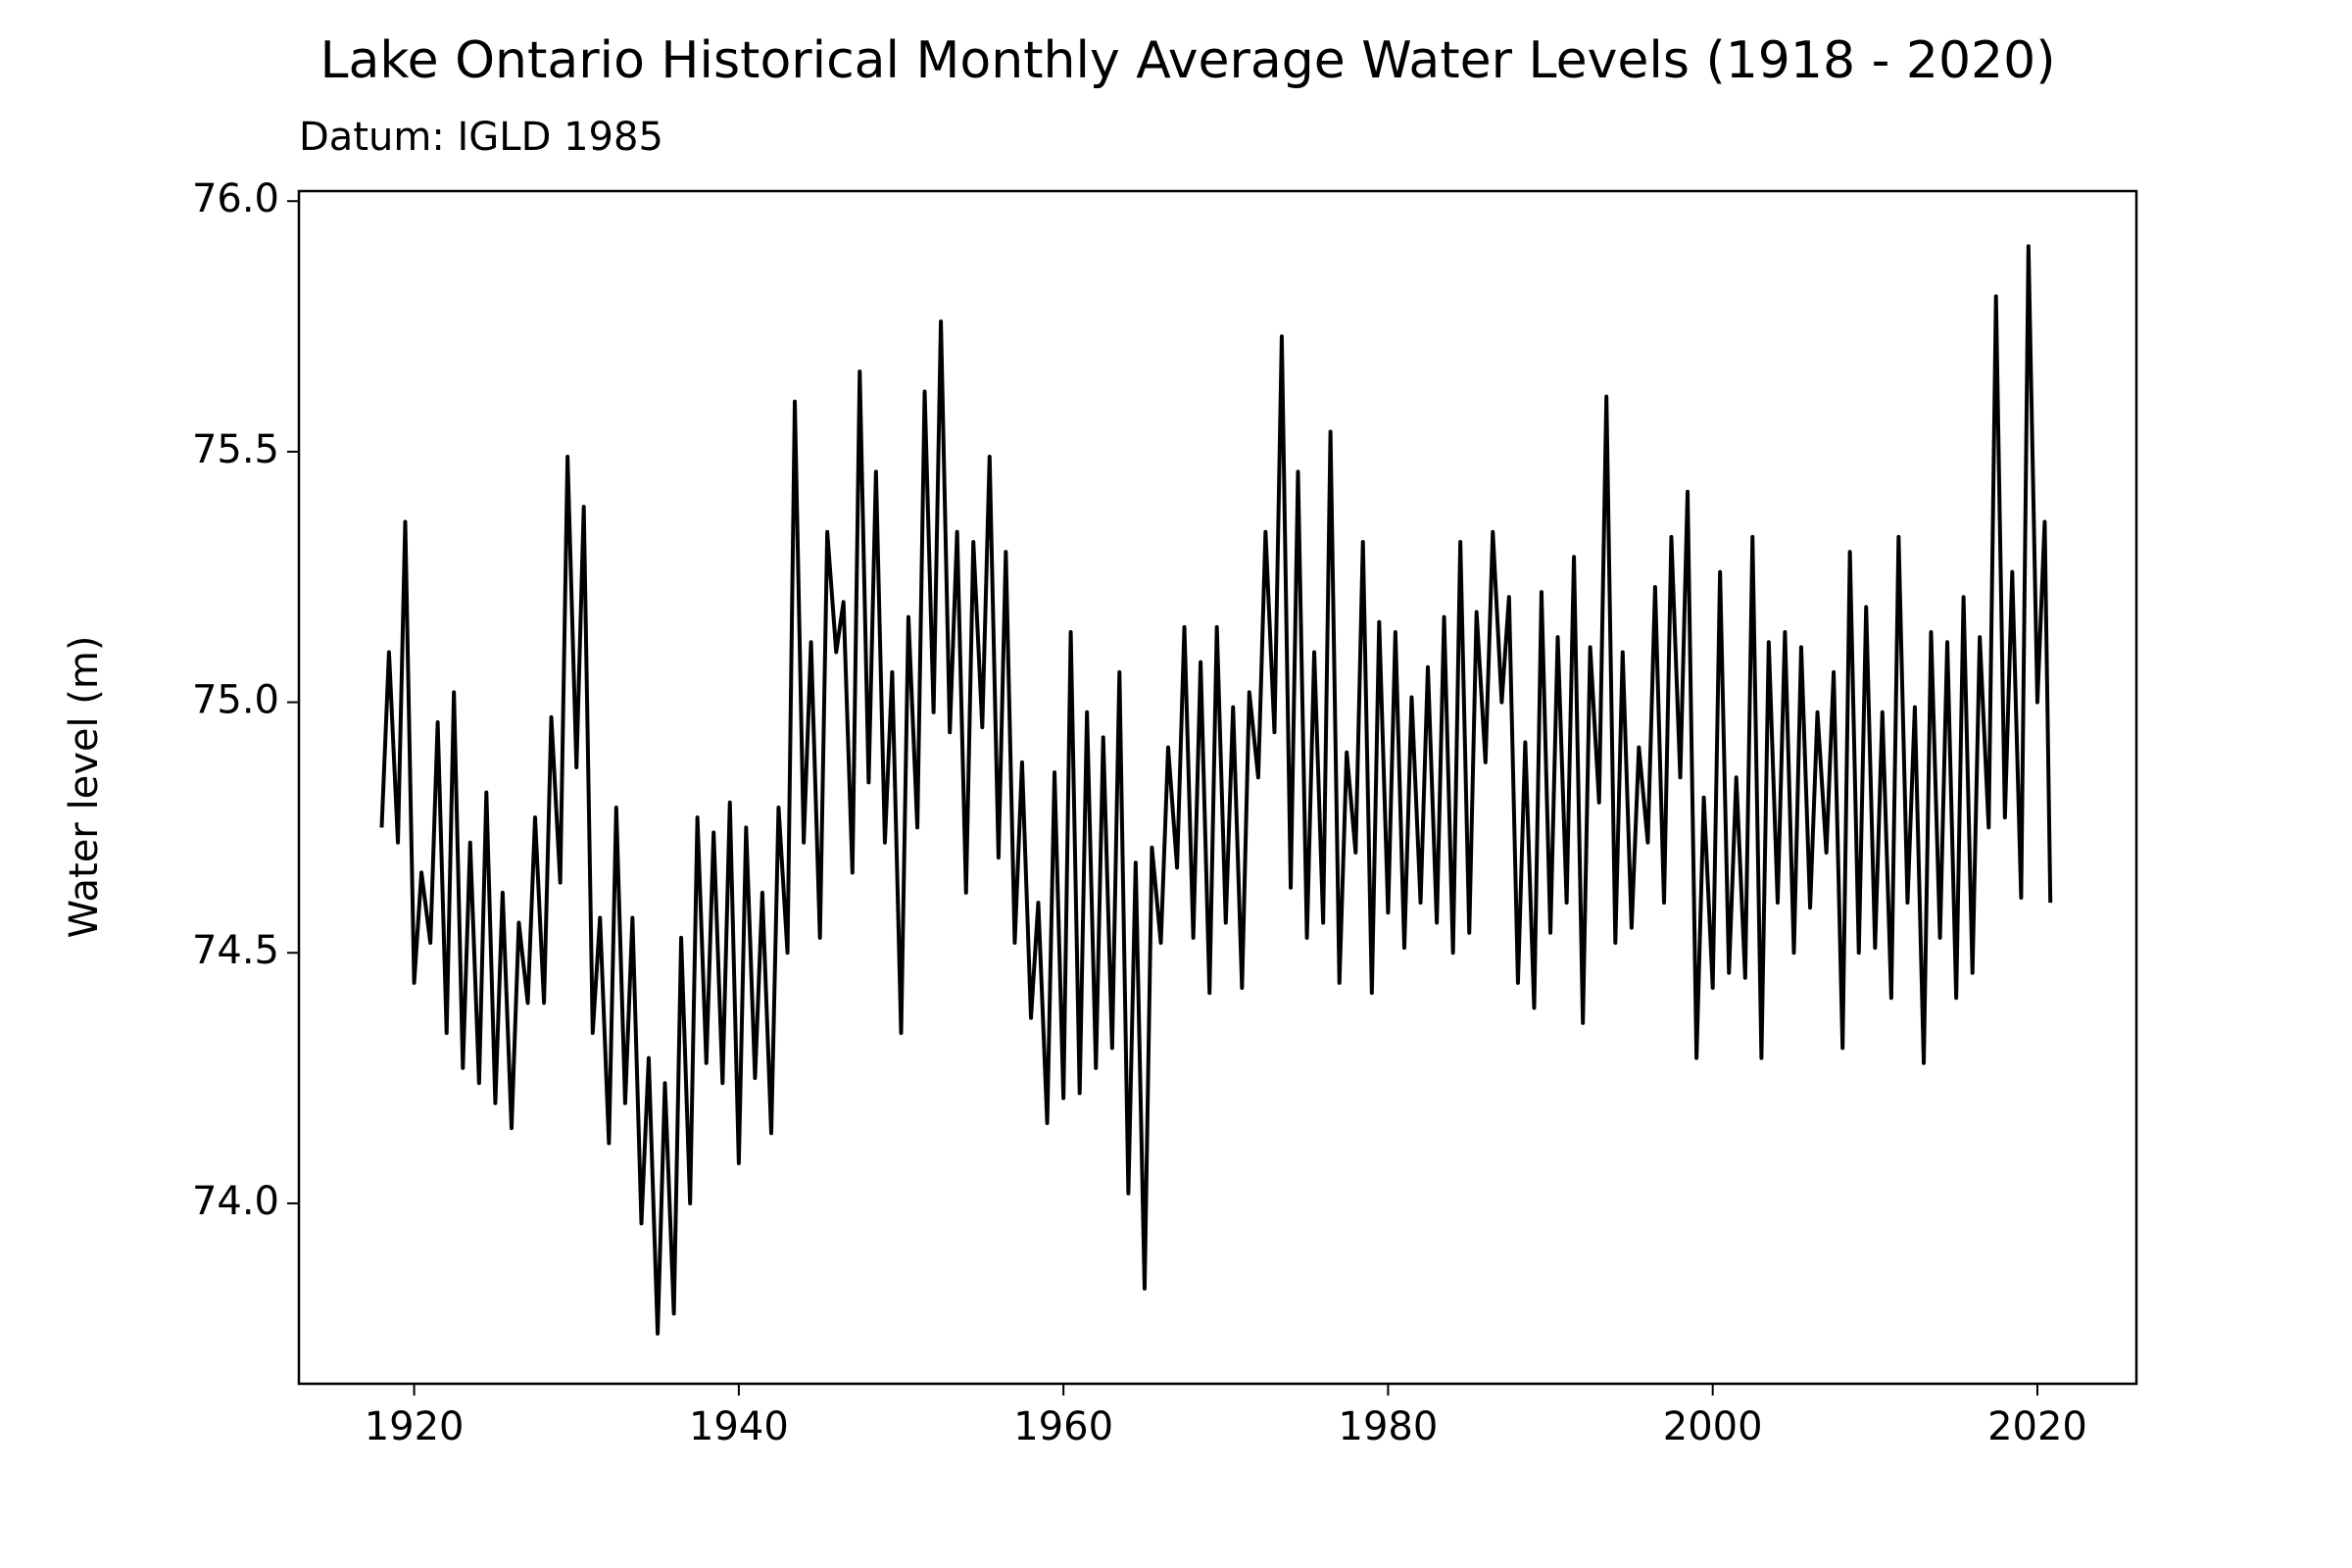 The image size is (2352, 1568). What do you see at coordinates (481, 137) in the screenshot?
I see `chart-subtitle: Datum: IGLD 1985` at bounding box center [481, 137].